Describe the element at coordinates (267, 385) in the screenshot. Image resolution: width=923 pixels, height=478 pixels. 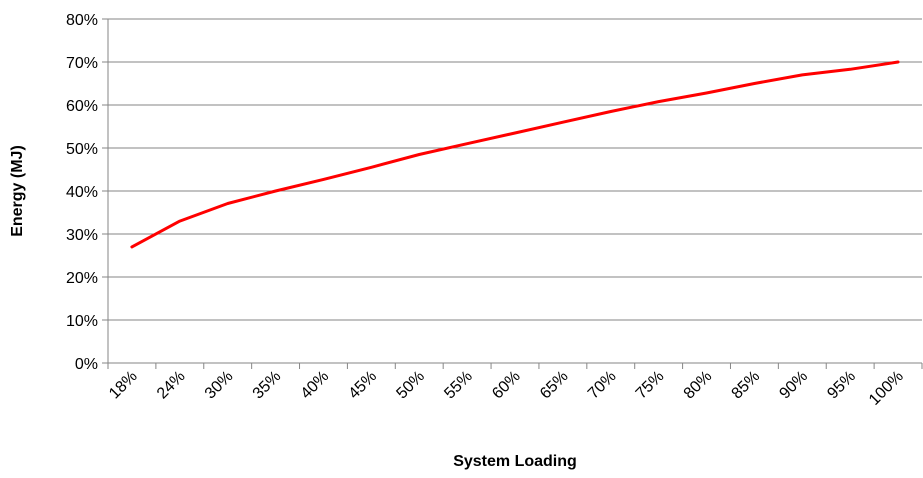
I see `x-tick-label: 35%` at that location.